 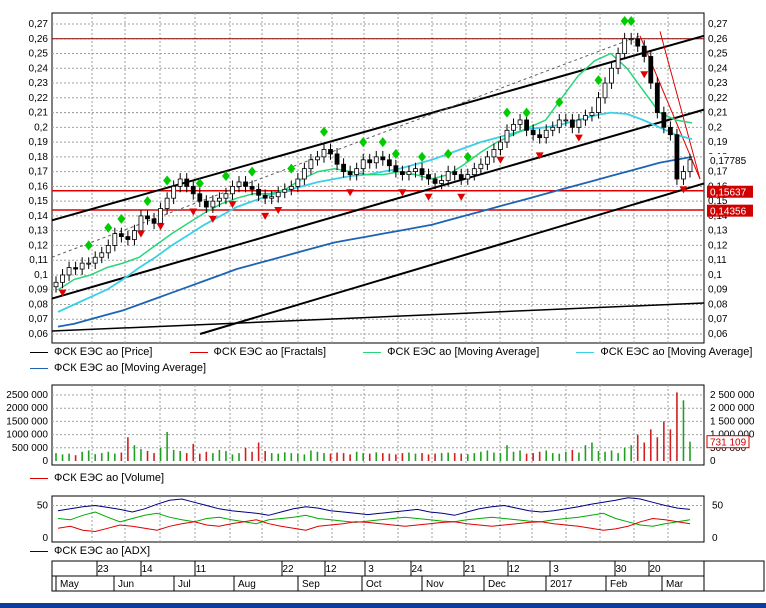 I want to click on month-label: Nov, so click(x=435, y=584).